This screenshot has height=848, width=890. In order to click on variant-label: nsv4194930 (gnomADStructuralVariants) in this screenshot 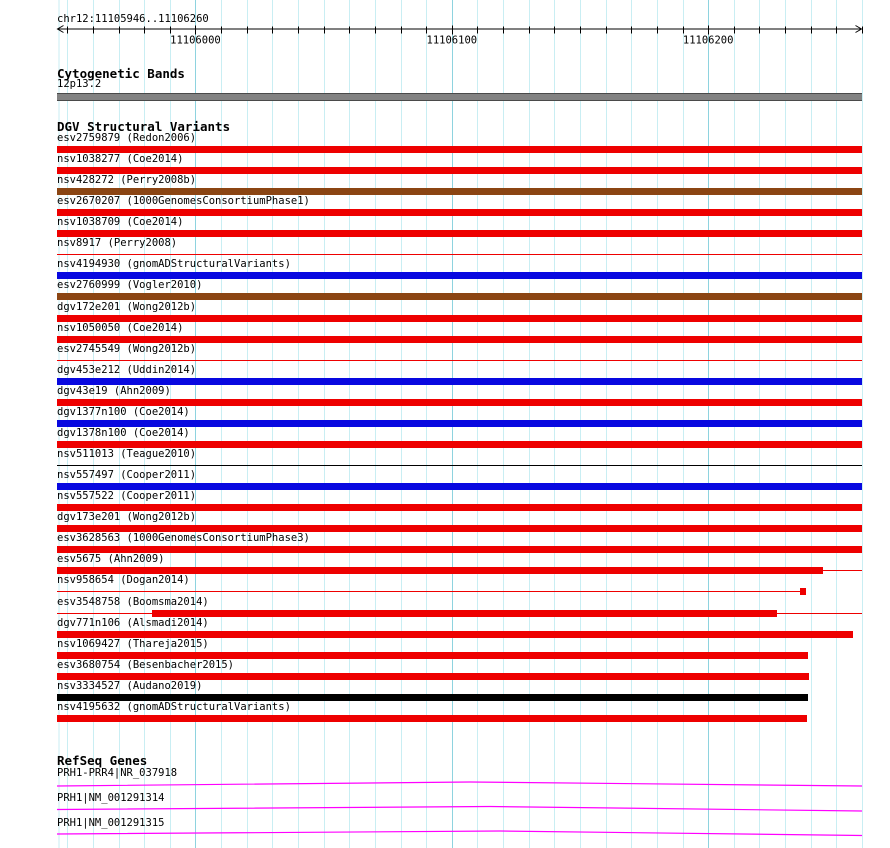, I will do `click(174, 264)`.